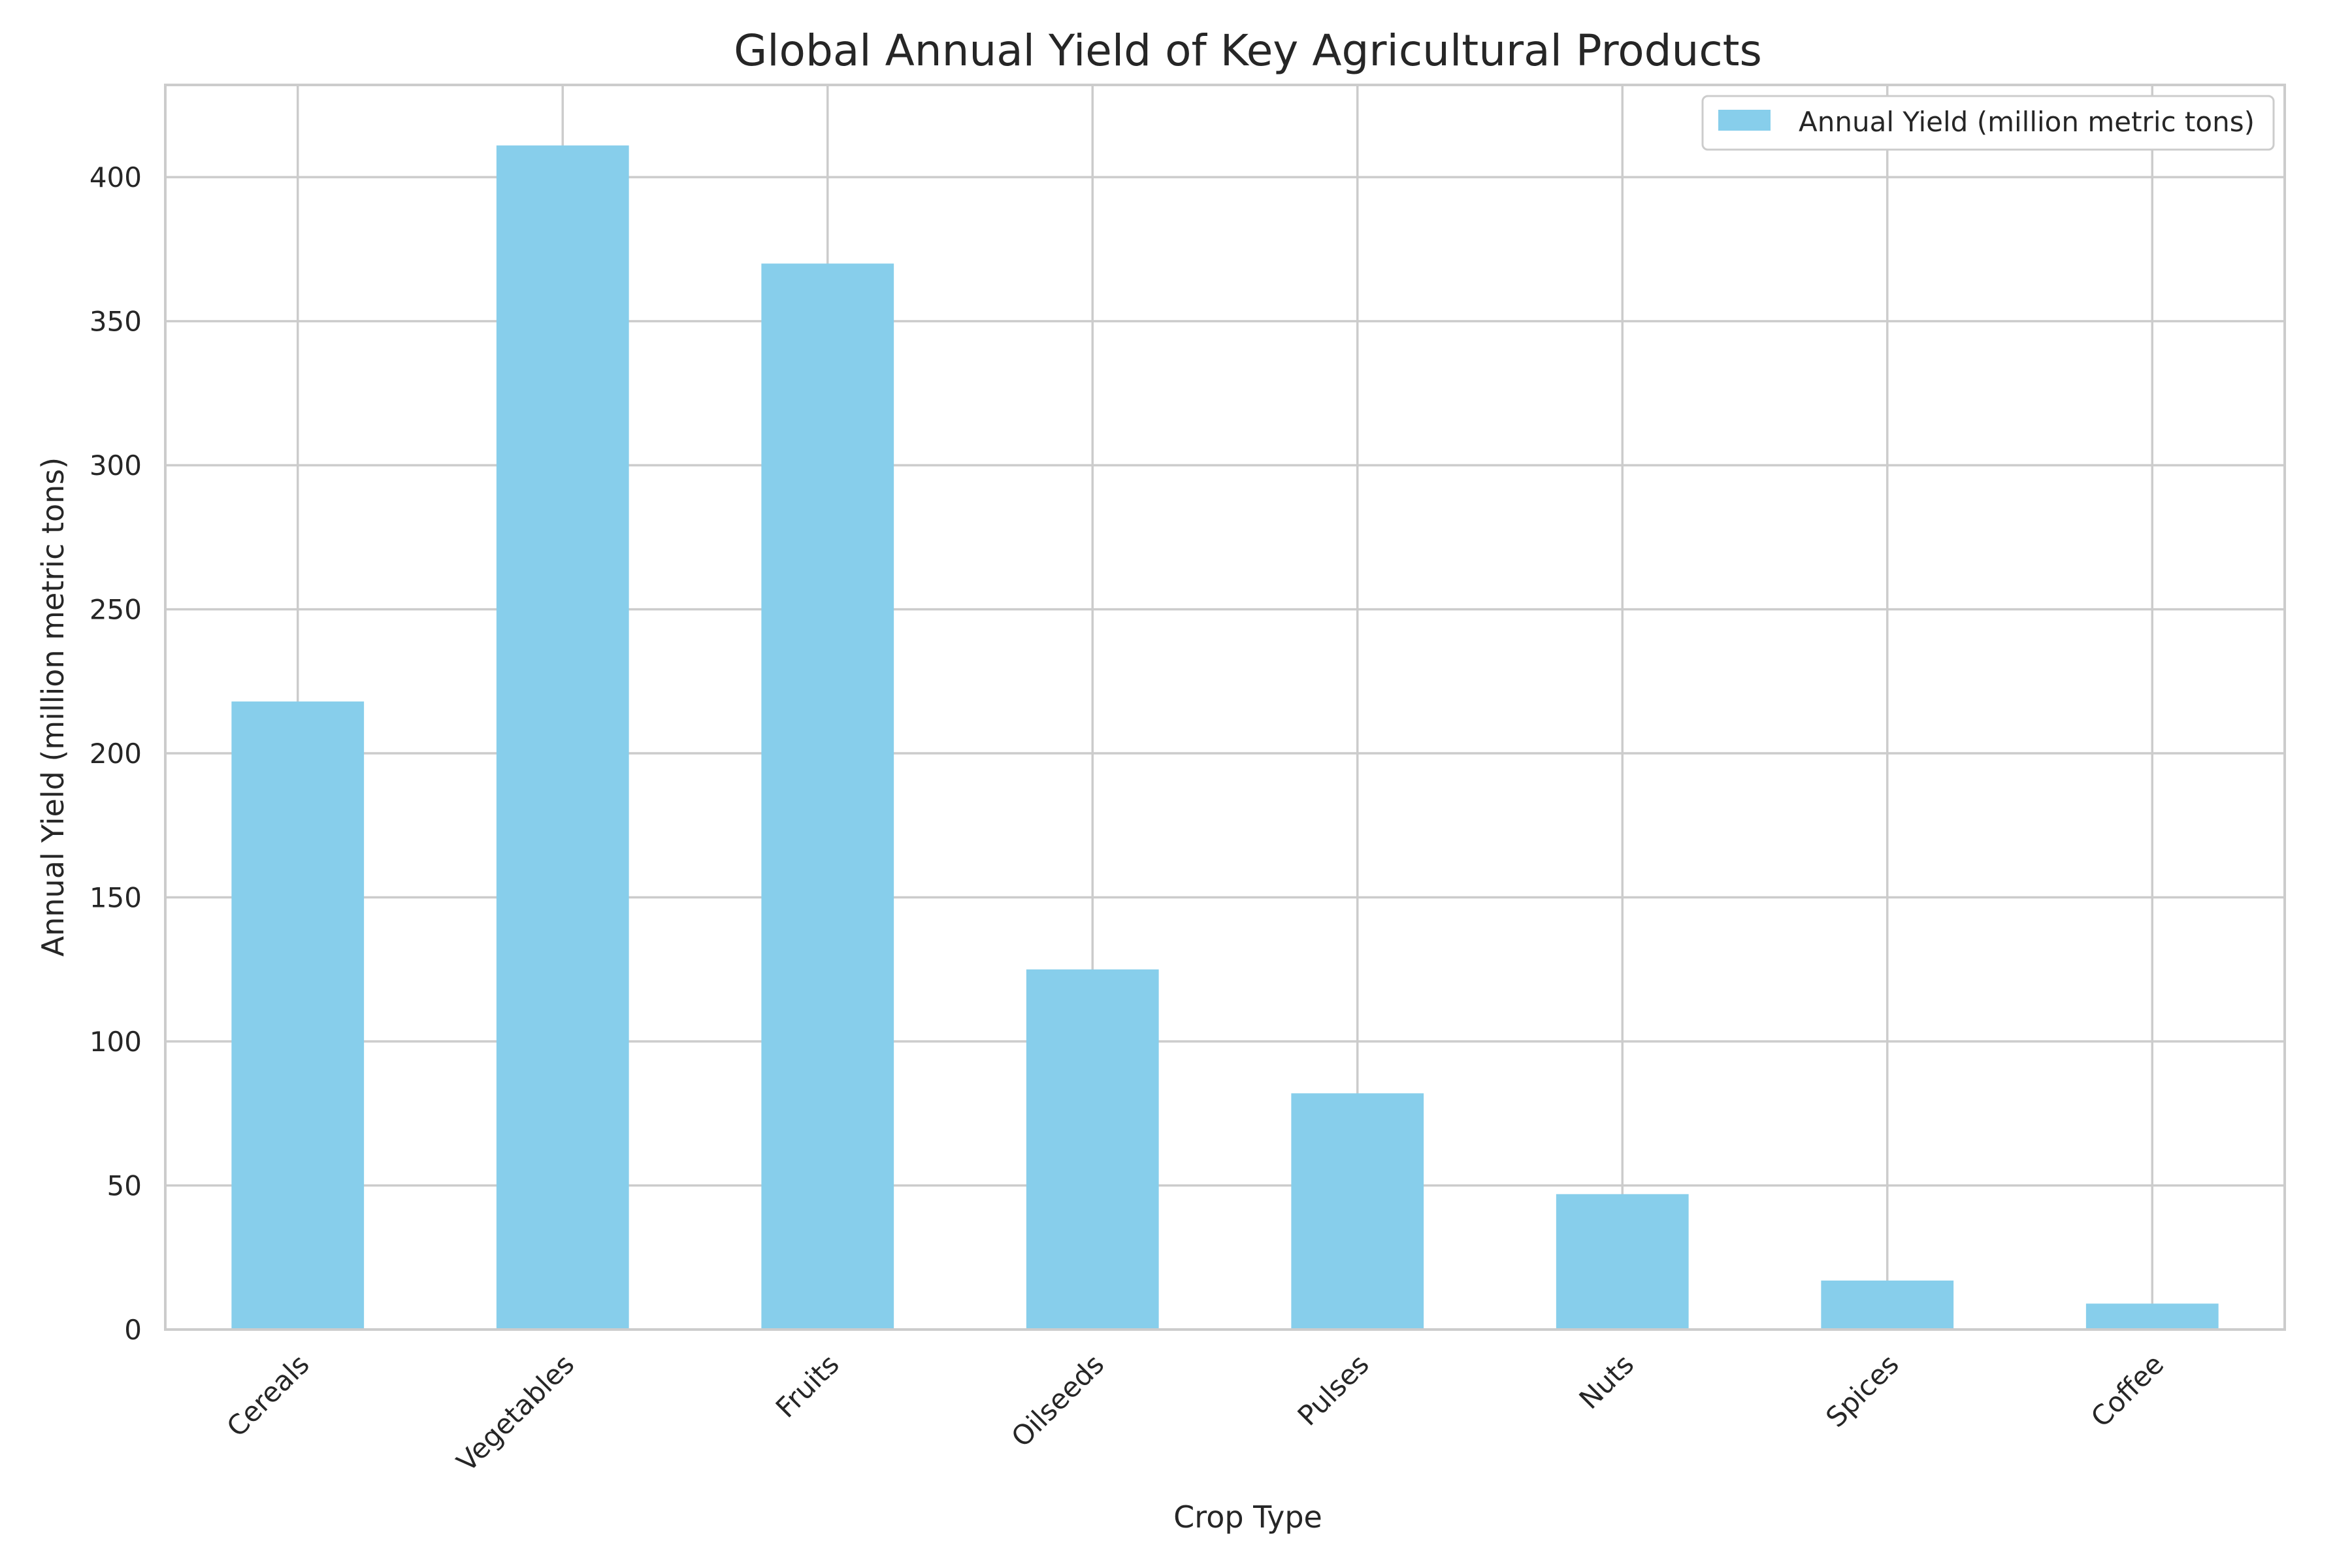 The image size is (2352, 1568). I want to click on bar-spices, so click(1887, 1305).